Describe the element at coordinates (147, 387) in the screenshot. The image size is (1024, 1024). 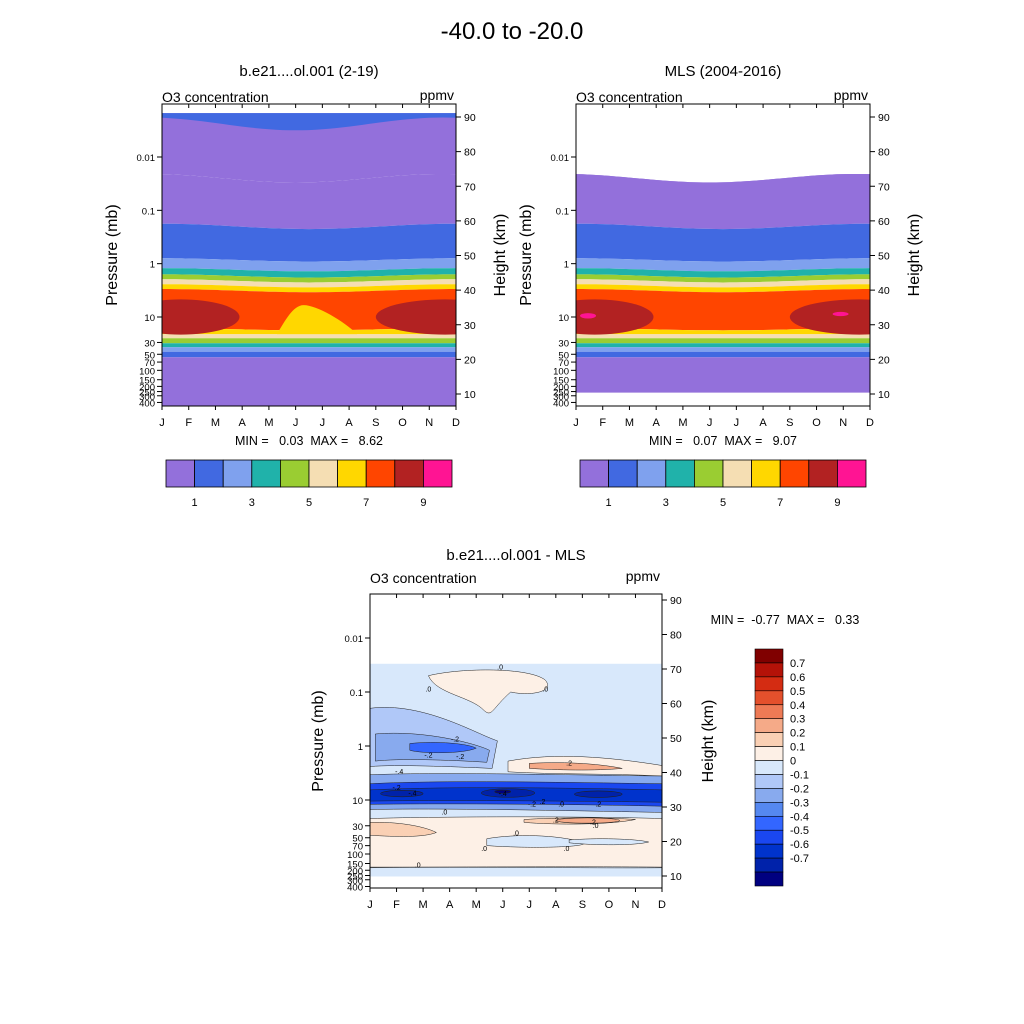
I see `y-tick-label: 200` at that location.